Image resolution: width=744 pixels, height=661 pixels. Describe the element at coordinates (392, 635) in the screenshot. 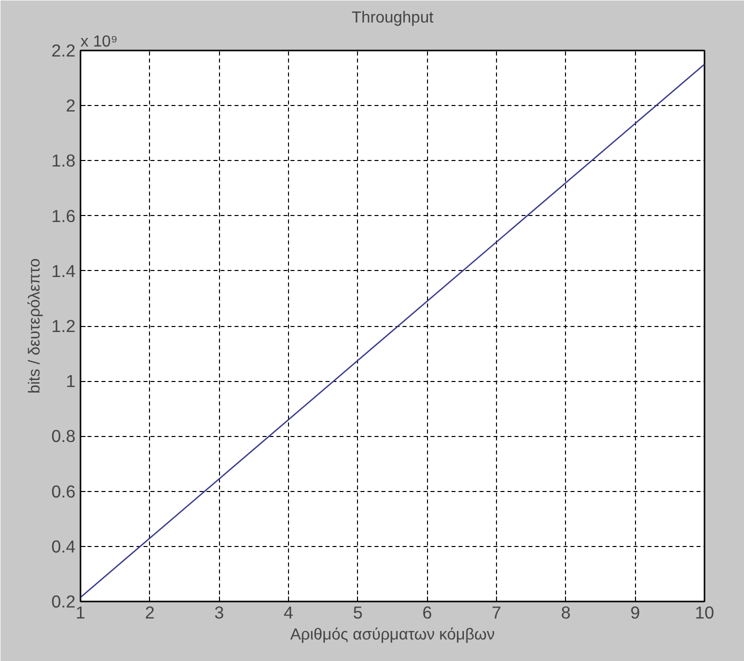

I see `x-axis-title: Αριθμός ασύρματων κόμβων` at that location.